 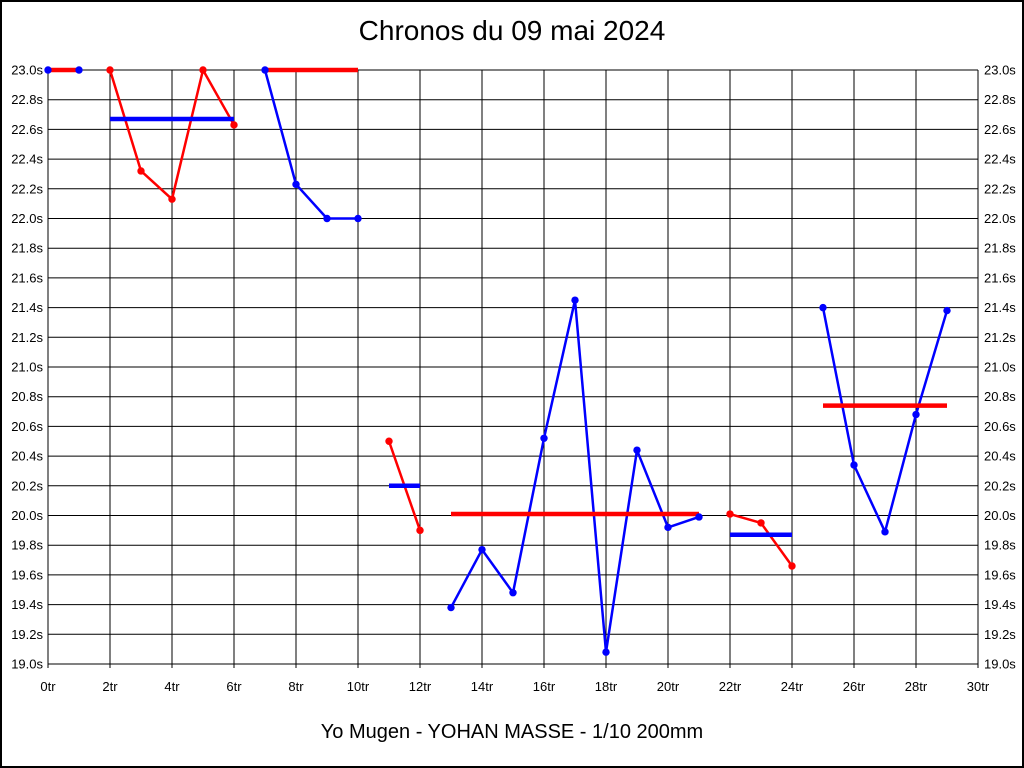 I want to click on y-tick-label-right: 19.0s, so click(x=1000, y=664).